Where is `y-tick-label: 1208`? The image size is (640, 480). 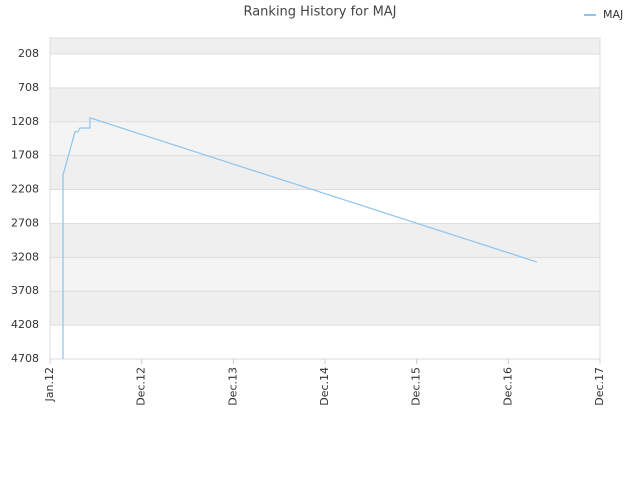 y-tick-label: 1208 is located at coordinates (25, 121).